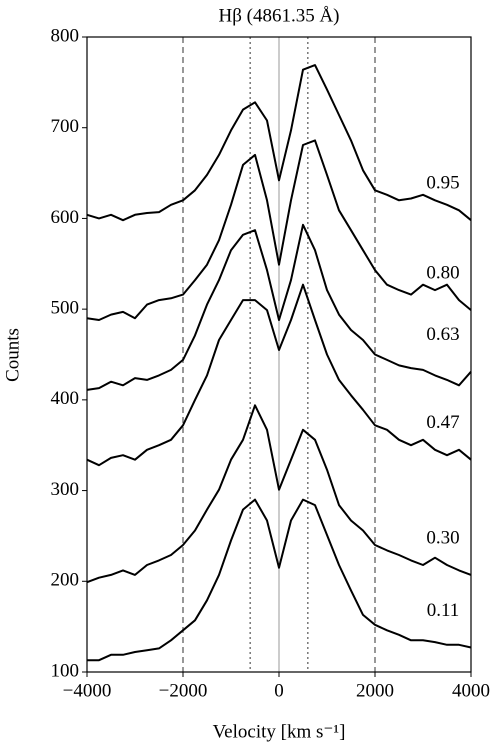 The image size is (498, 755). I want to click on y-axis-label: Counts, so click(12, 355).